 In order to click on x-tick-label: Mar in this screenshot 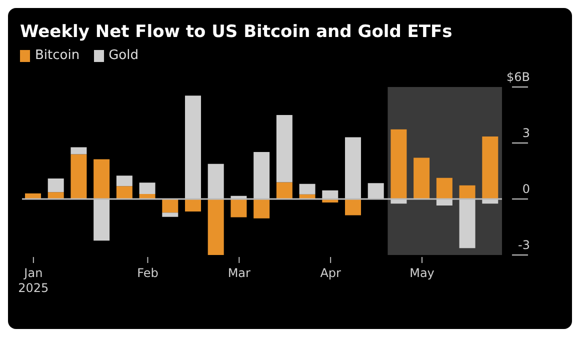, I will do `click(239, 273)`.